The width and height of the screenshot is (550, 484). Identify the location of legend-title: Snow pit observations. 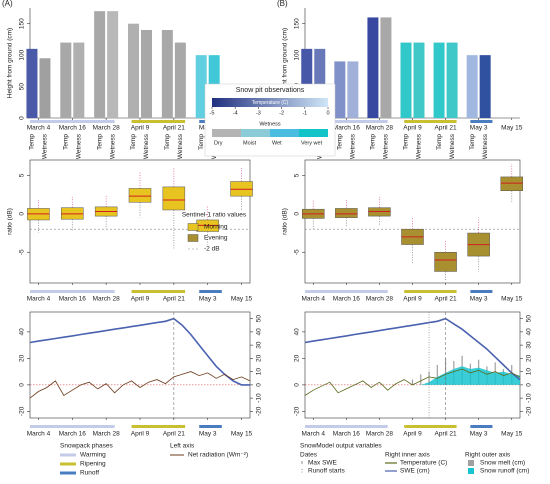
(270, 90).